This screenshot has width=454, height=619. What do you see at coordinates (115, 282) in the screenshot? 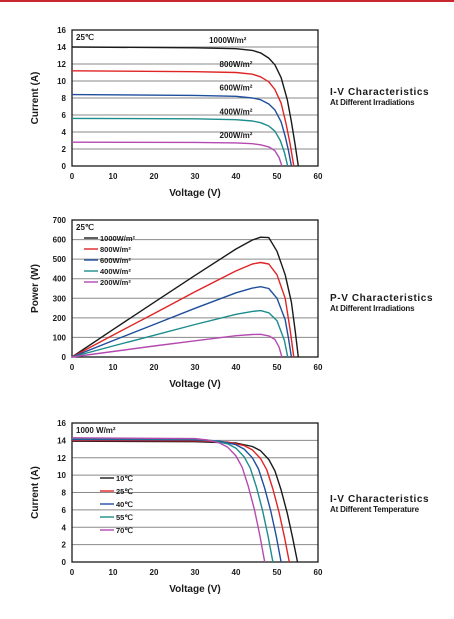
I see `legend-label: 200W/m²` at bounding box center [115, 282].